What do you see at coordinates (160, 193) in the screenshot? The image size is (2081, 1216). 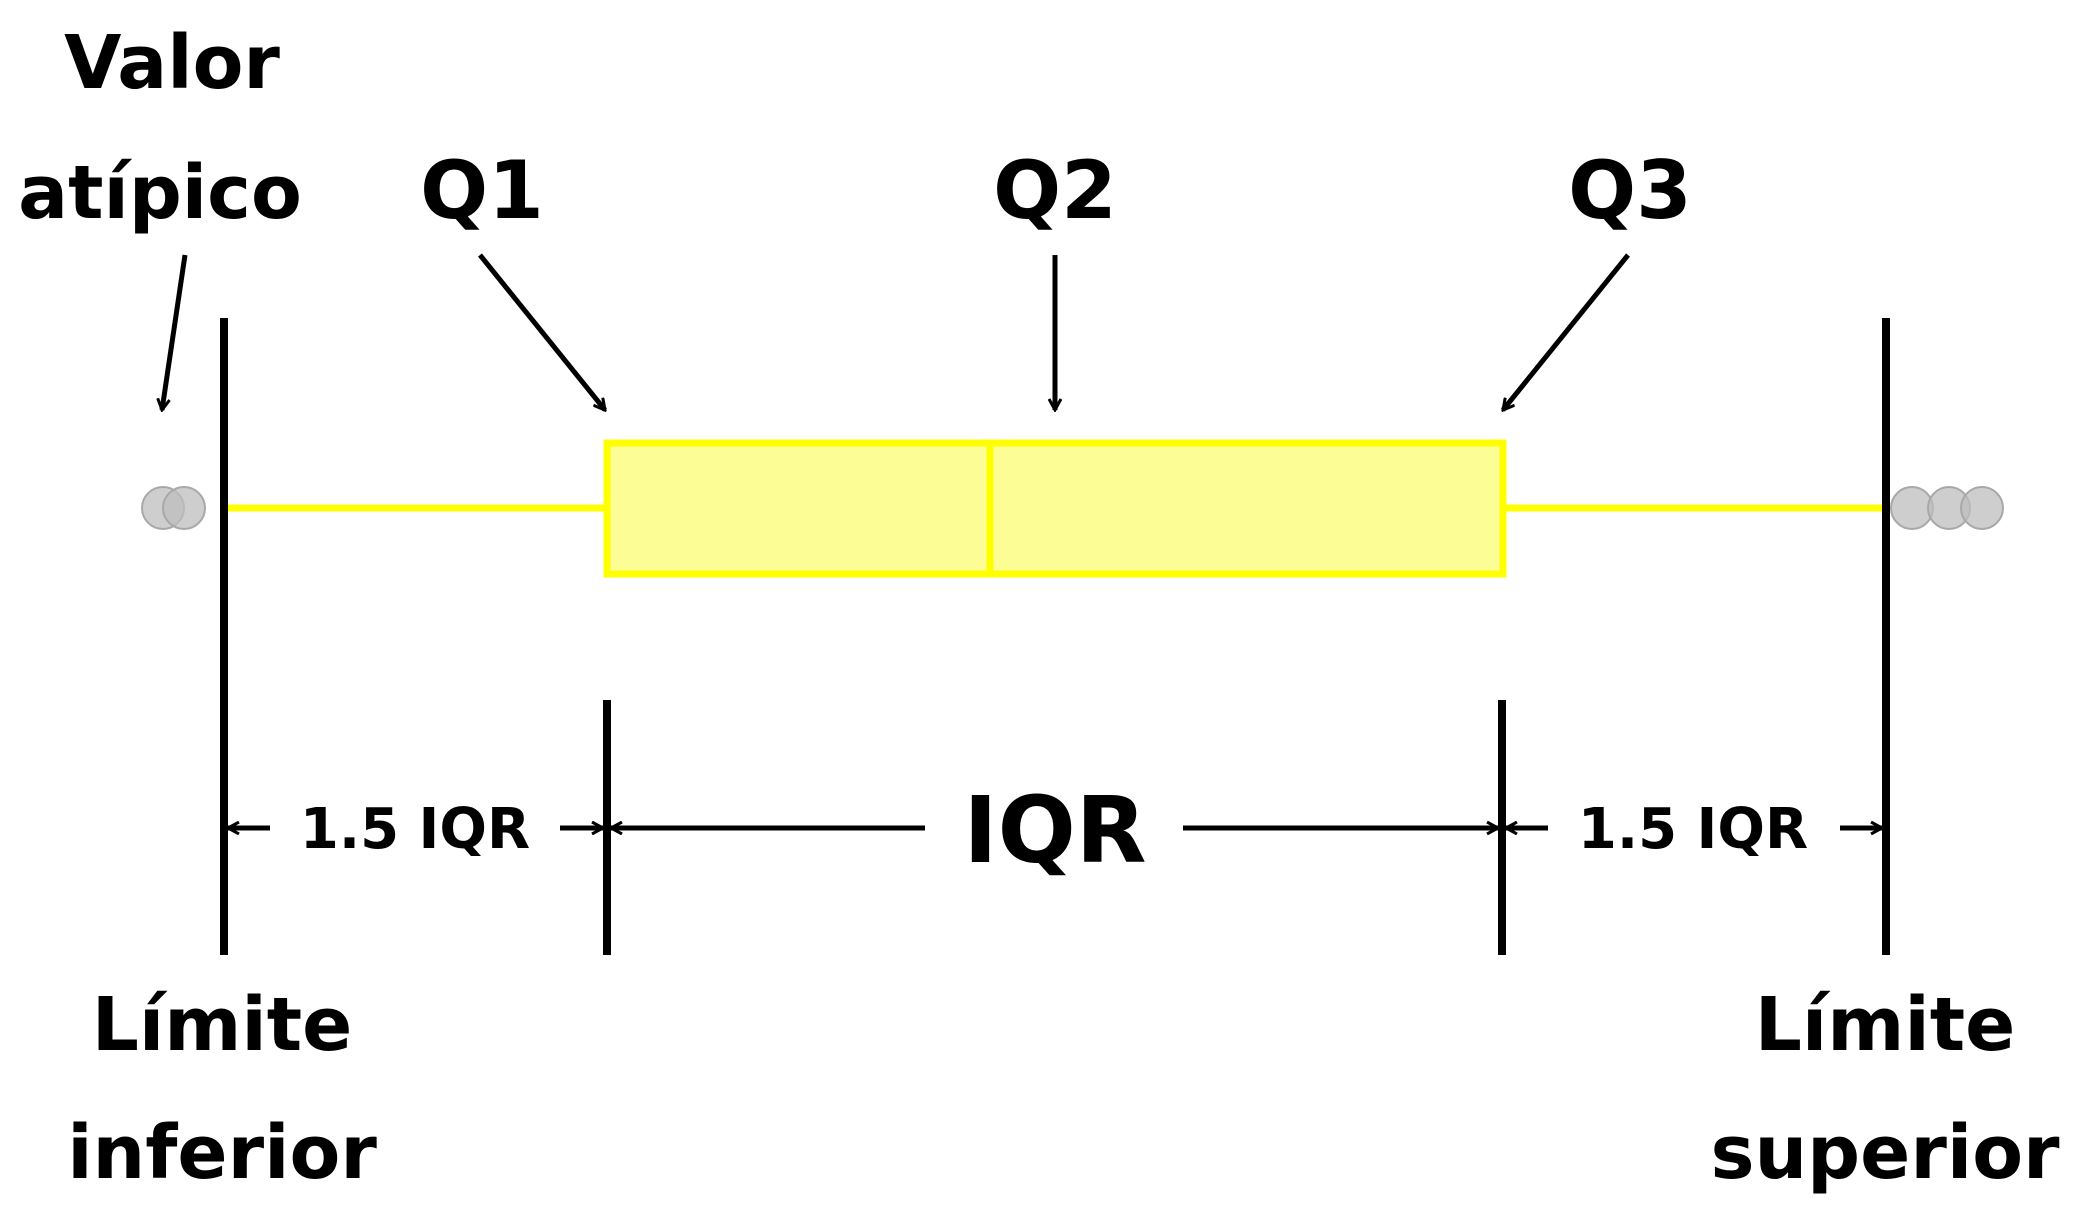 I see `outlier-label-line2: atípico` at bounding box center [160, 193].